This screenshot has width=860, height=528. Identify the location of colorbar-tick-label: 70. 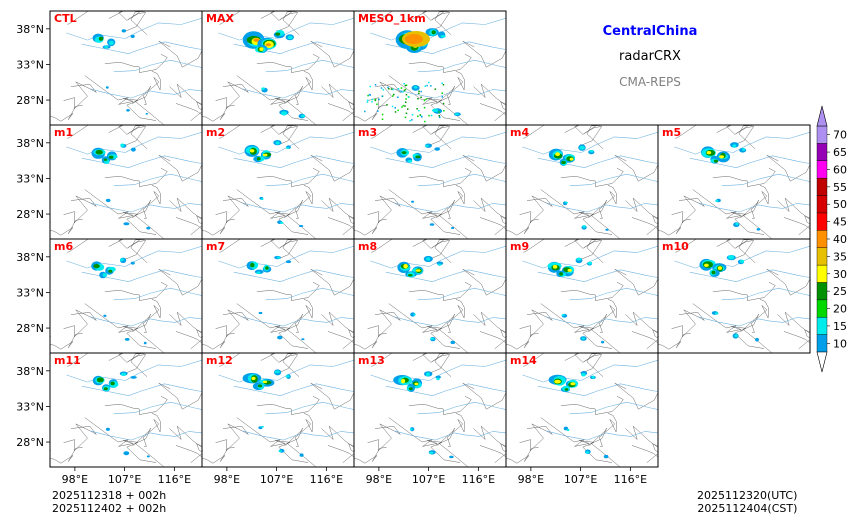
(840, 135).